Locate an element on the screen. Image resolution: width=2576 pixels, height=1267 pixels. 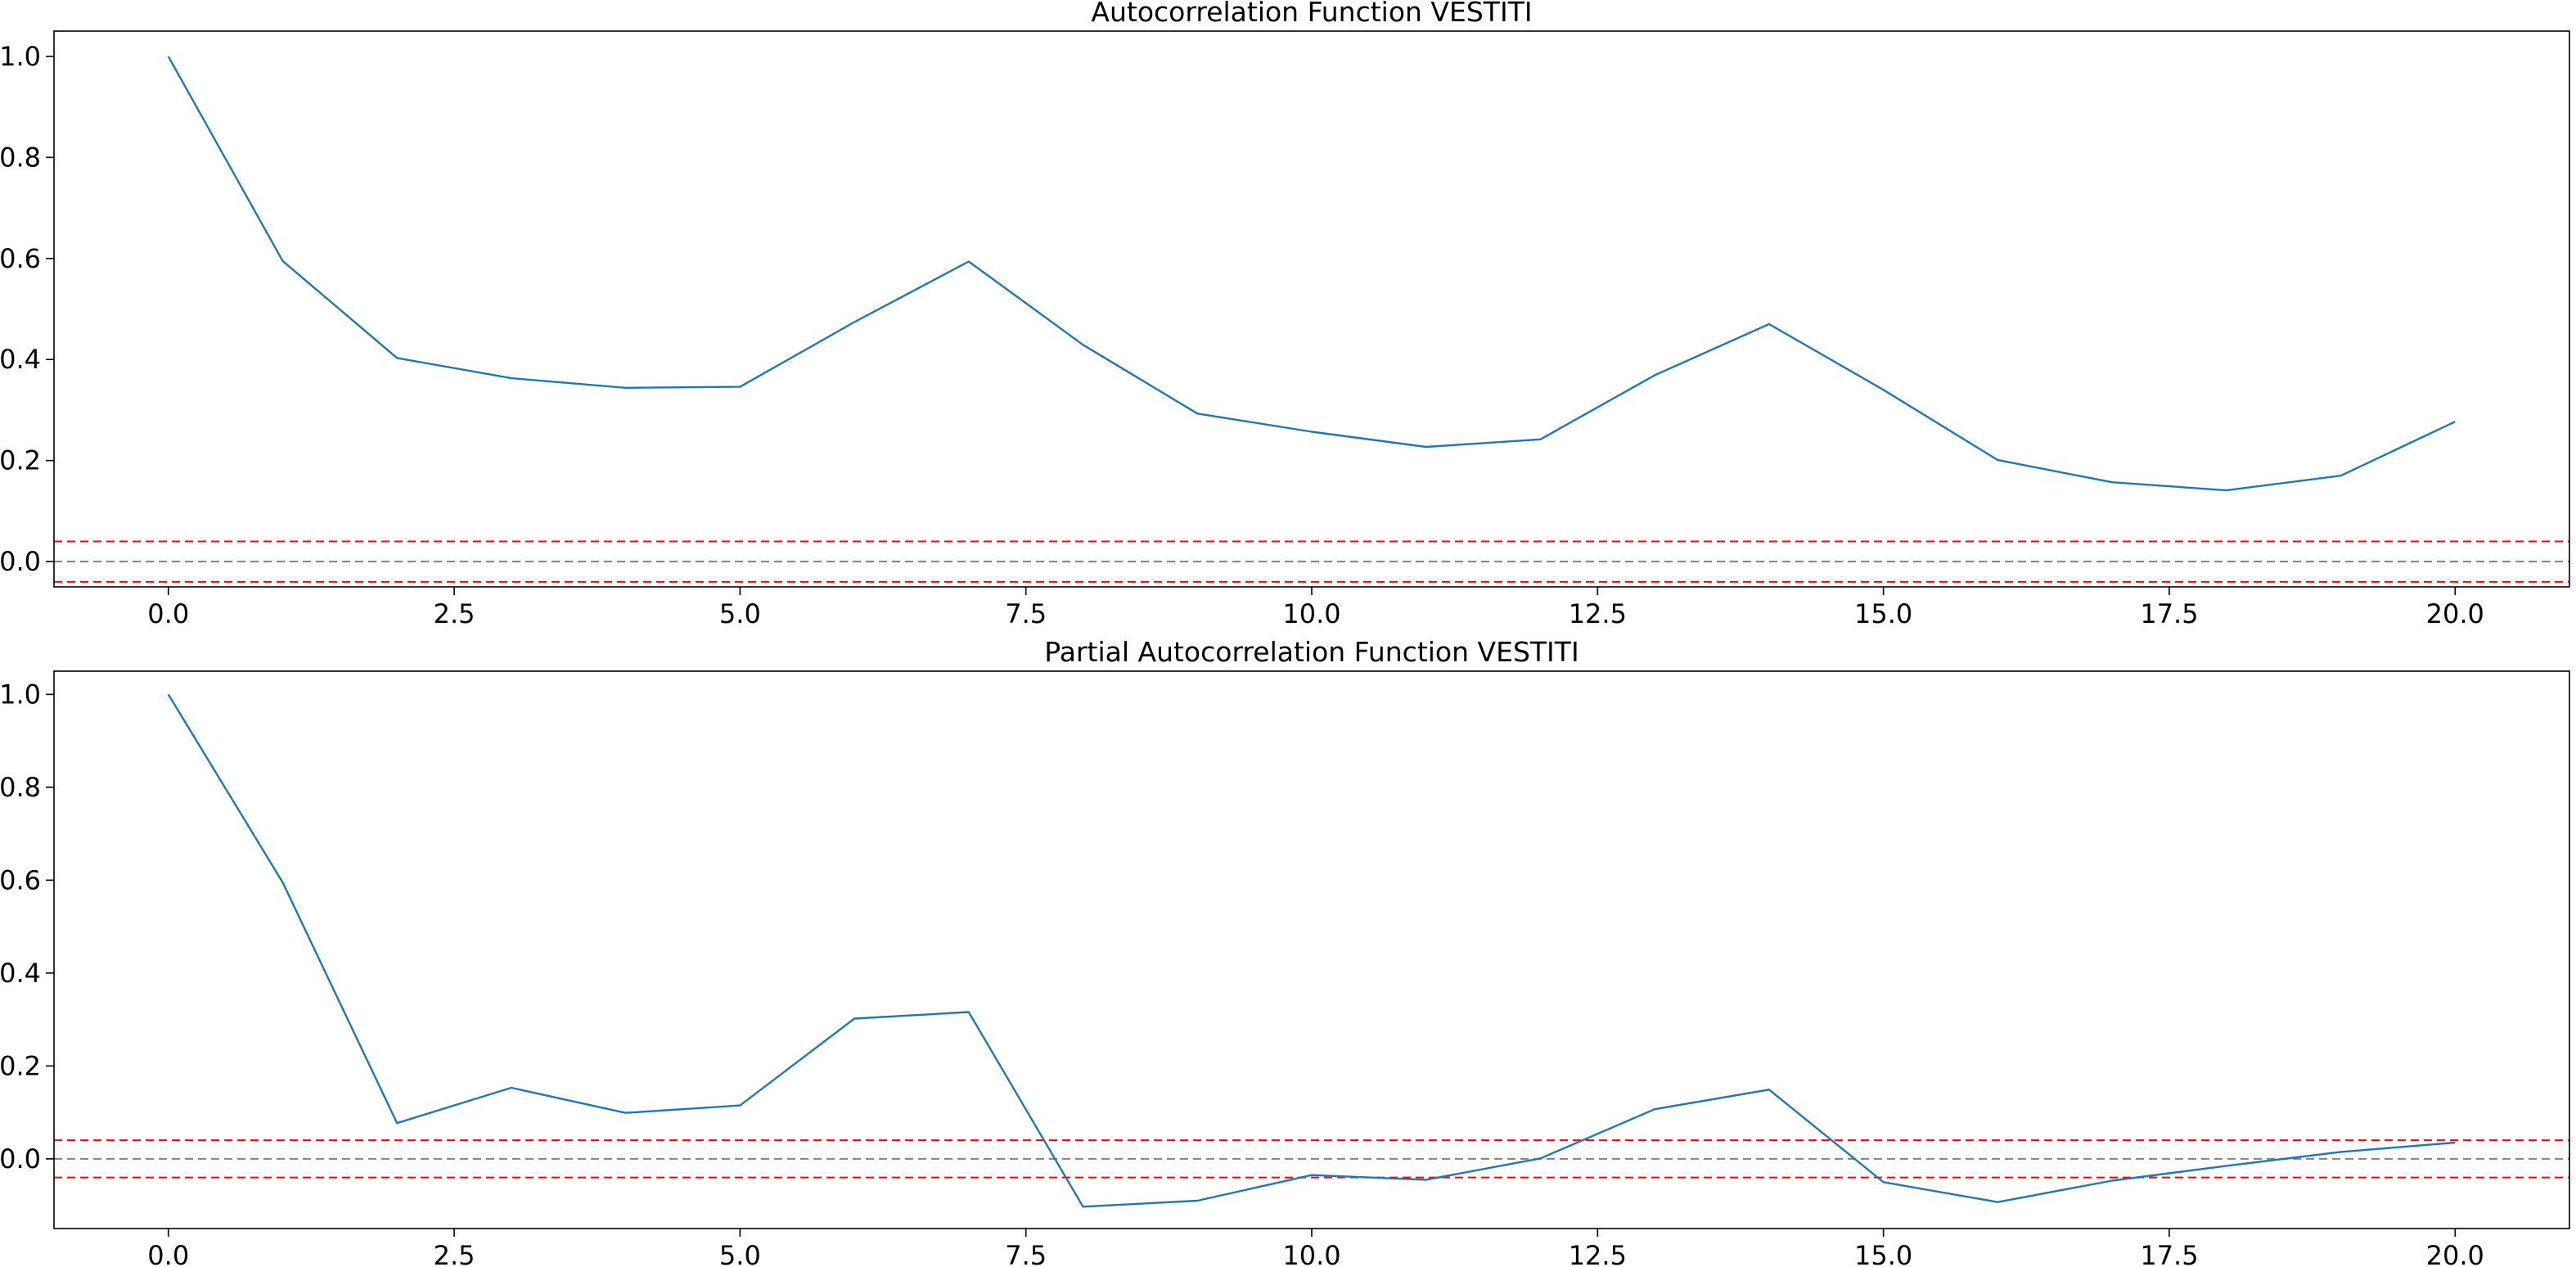
pacf-x-tick-label: 17.5 is located at coordinates (2169, 1253).